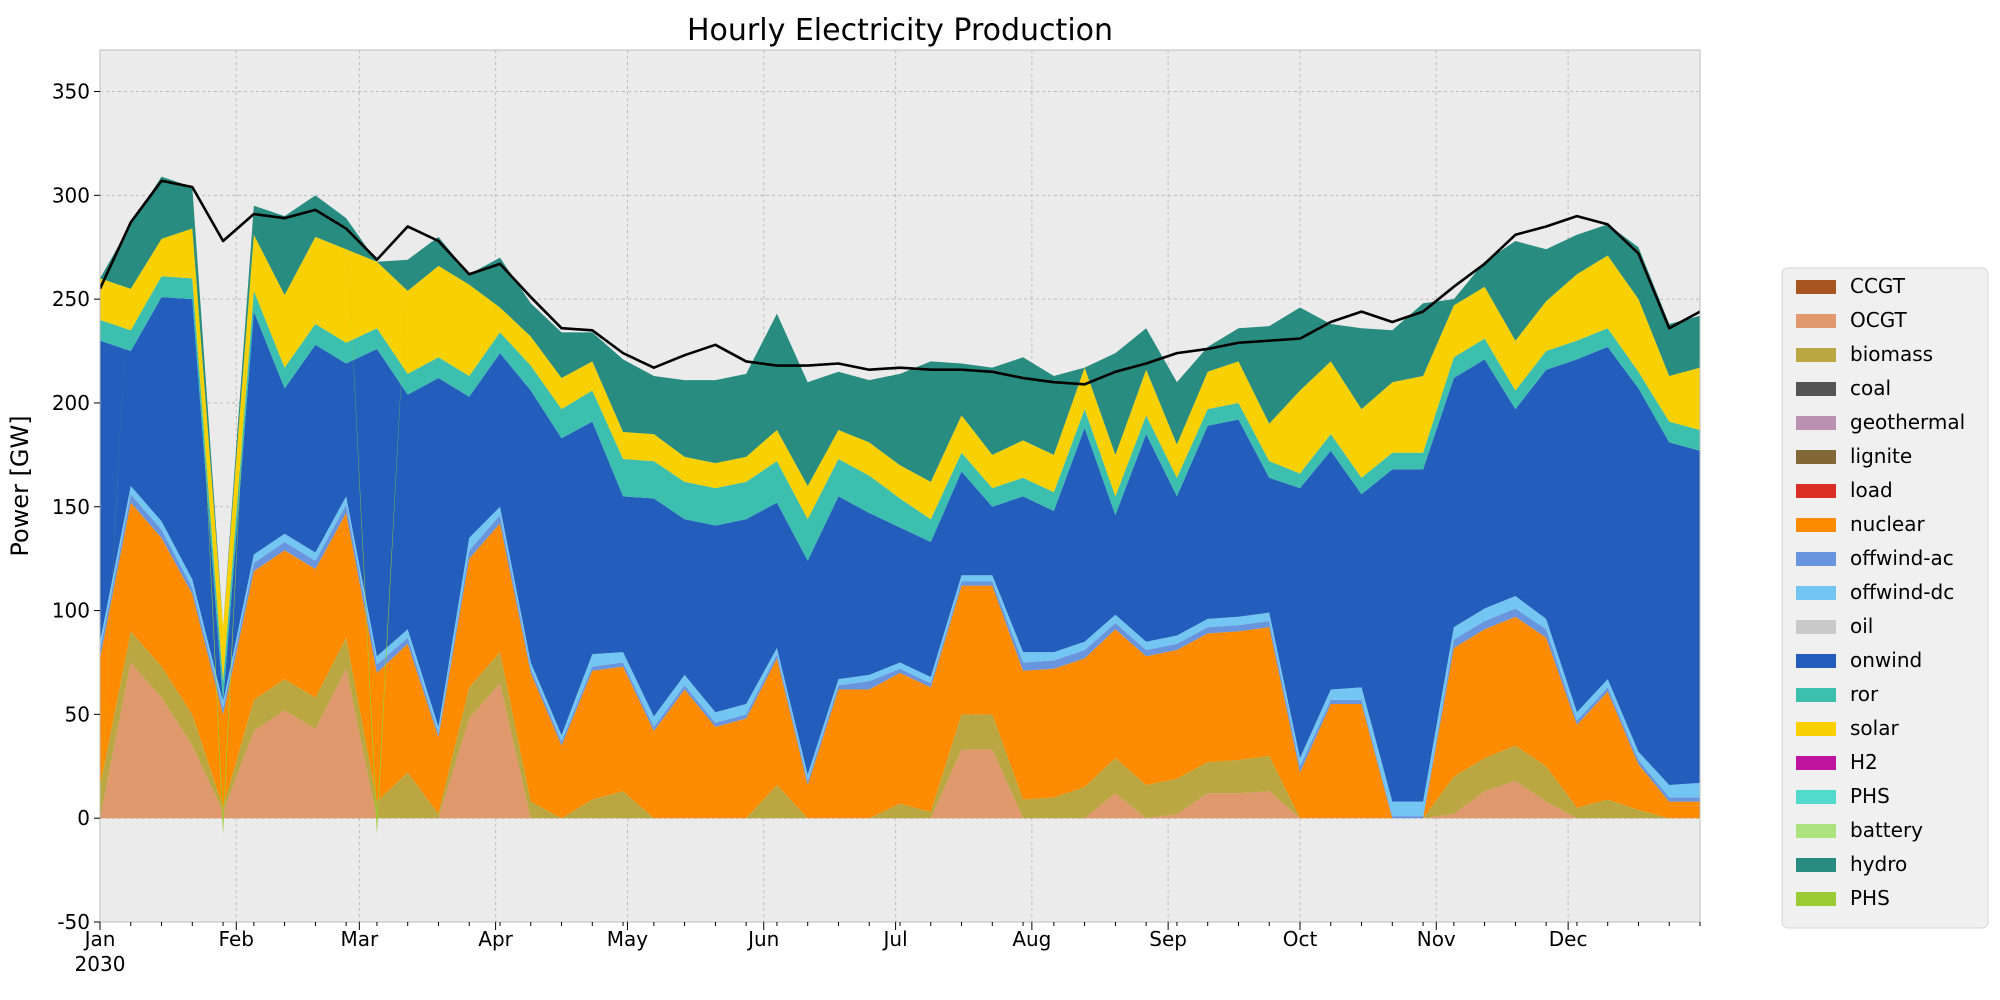 This screenshot has height=1000, width=2000. I want to click on legend-label: geothermal, so click(1907, 422).